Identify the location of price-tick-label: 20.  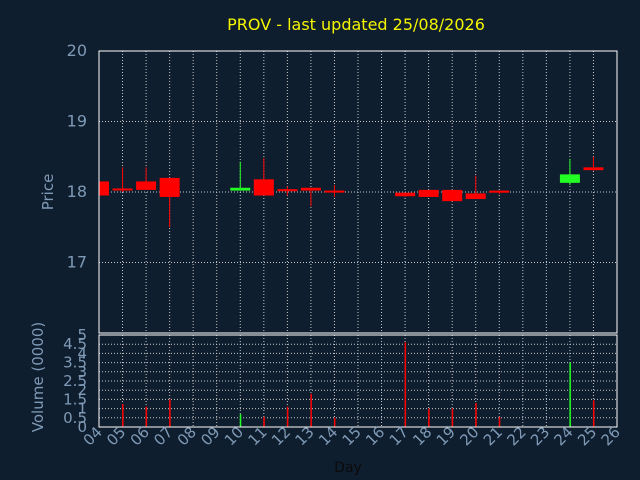
(77, 50).